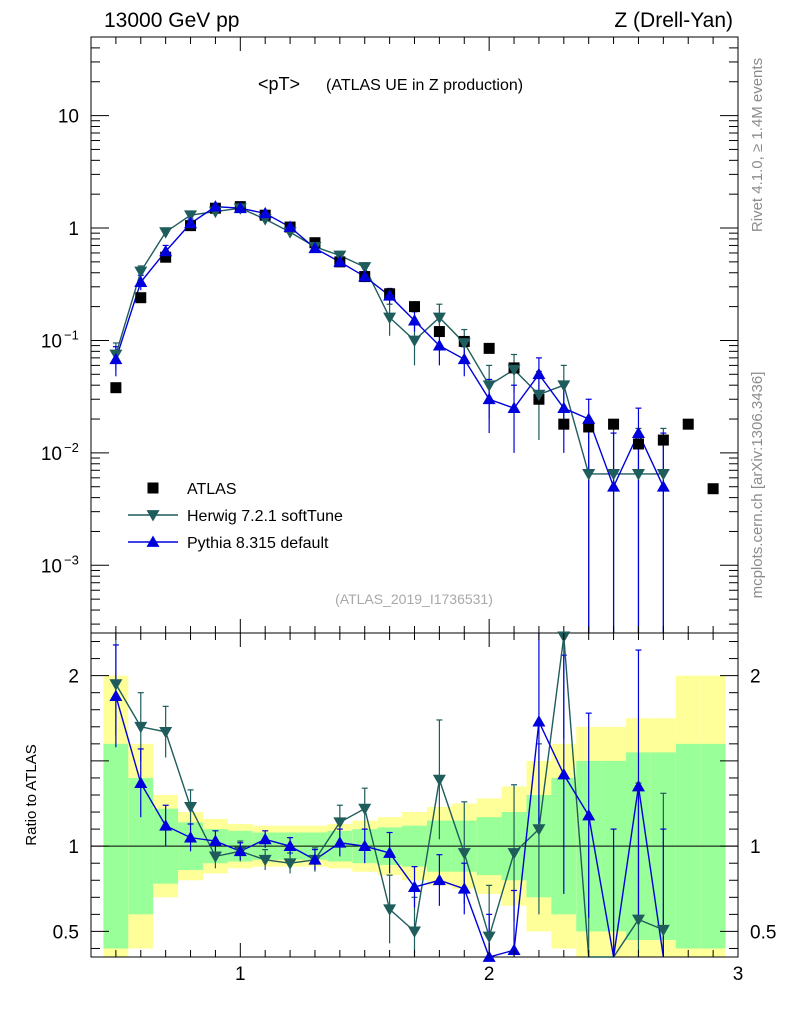  What do you see at coordinates (66, 932) in the screenshot?
I see `ratio-y-tick-label: 0.5` at bounding box center [66, 932].